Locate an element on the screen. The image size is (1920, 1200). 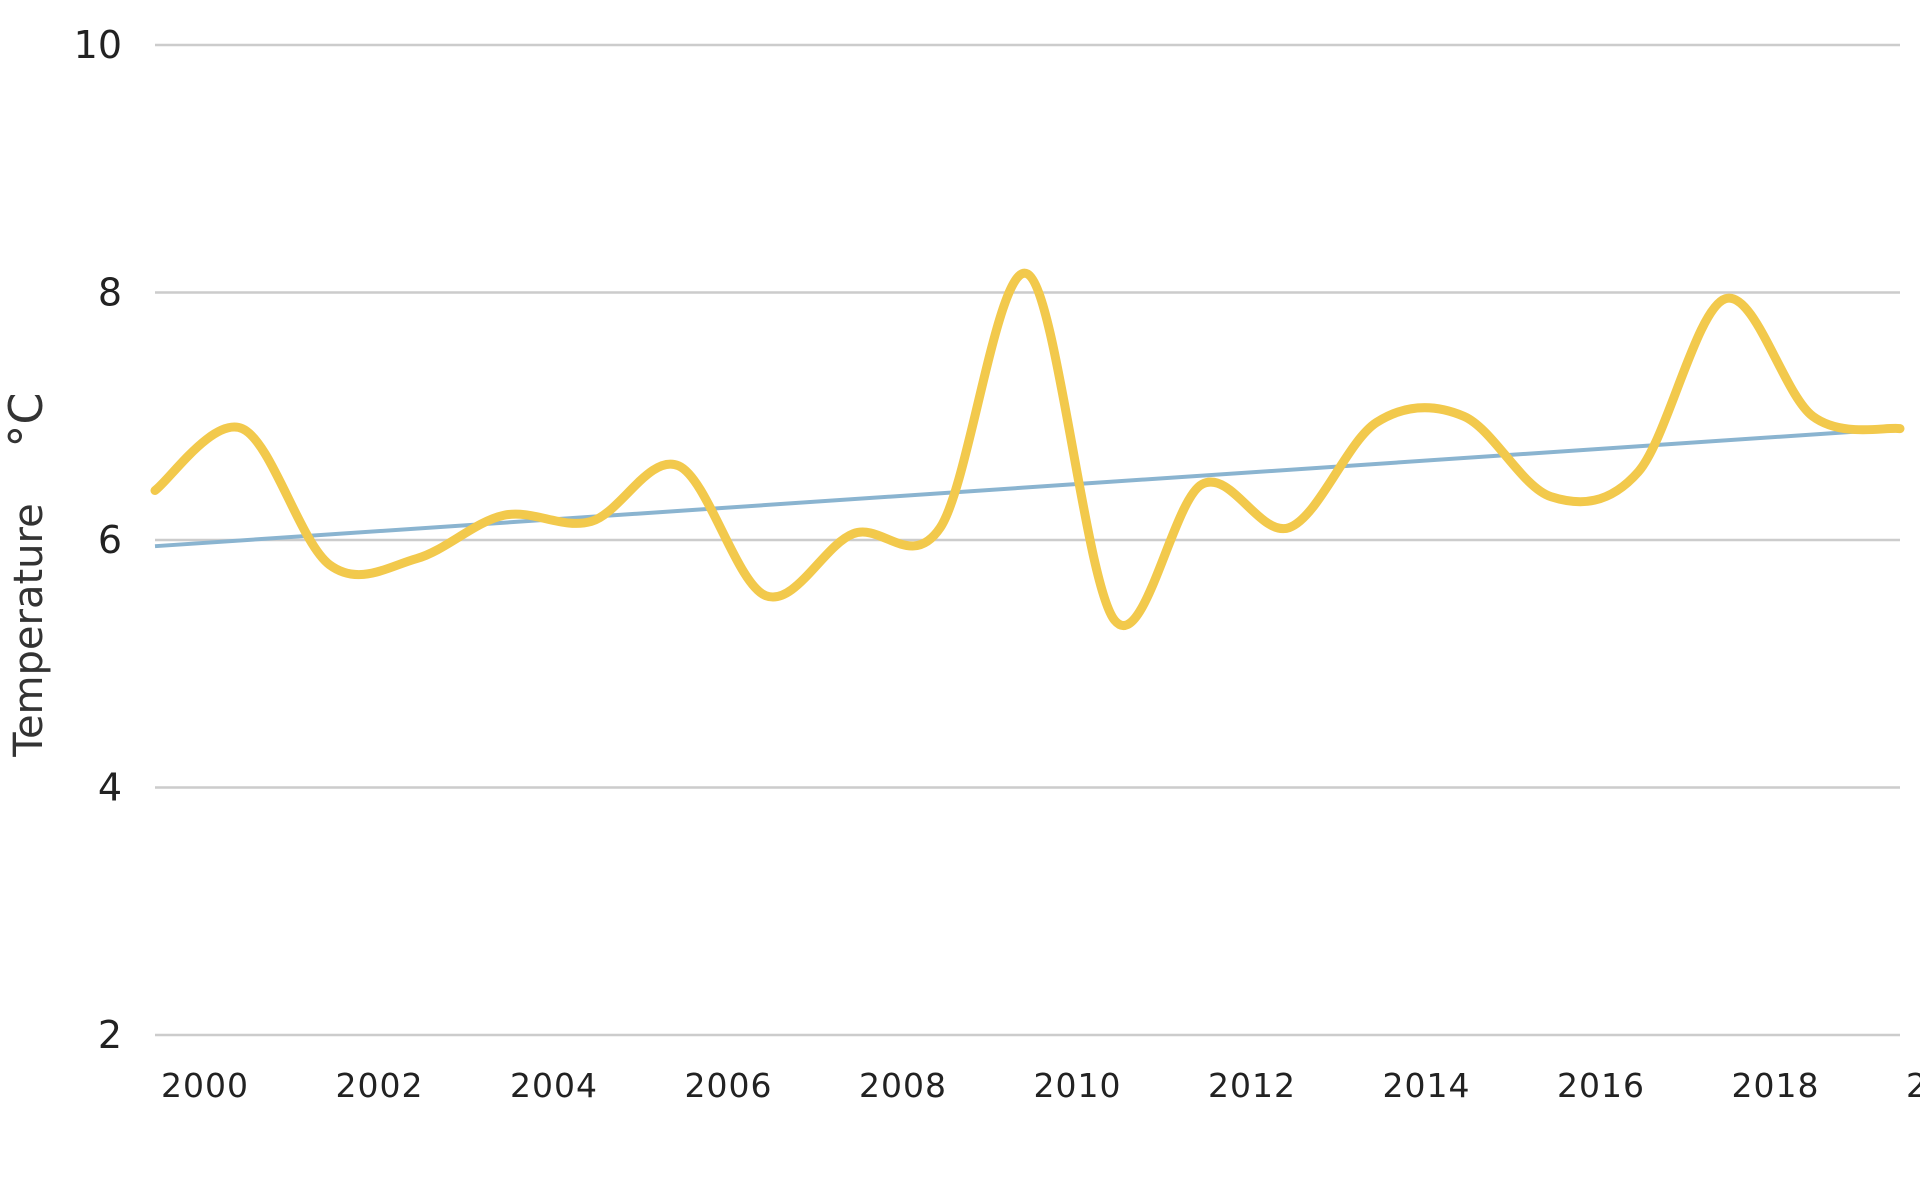
y-tick-label-2: 2 is located at coordinates (110, 1035).